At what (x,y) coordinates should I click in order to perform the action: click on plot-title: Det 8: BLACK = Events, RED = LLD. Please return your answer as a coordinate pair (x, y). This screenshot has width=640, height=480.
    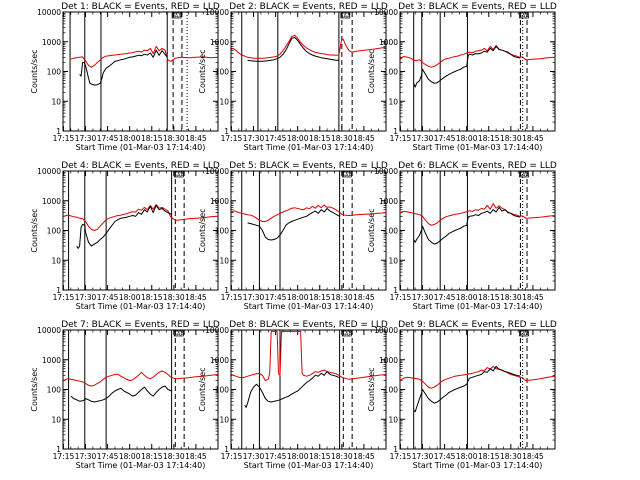
    Looking at the image, I should click on (308, 325).